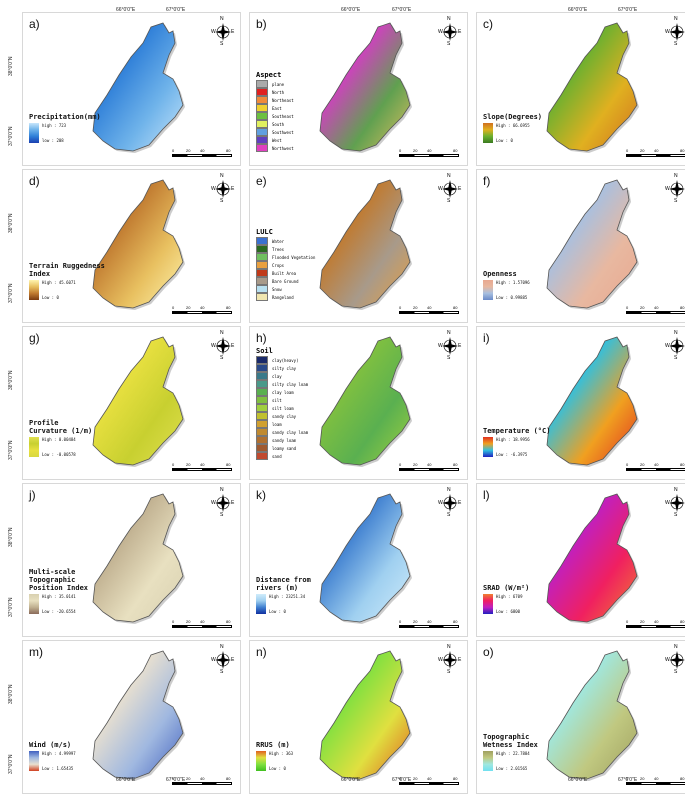 The width and height of the screenshot is (685, 794). Describe the element at coordinates (261, 495) in the screenshot. I see `panel-letter: k)` at that location.